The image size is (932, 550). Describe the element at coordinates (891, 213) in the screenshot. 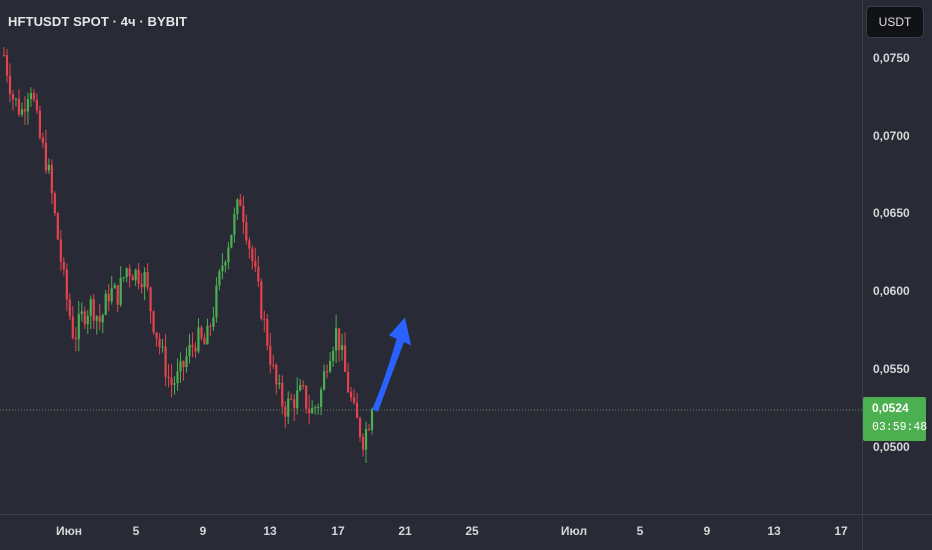

I see `price-tick-label: 0,0650` at that location.